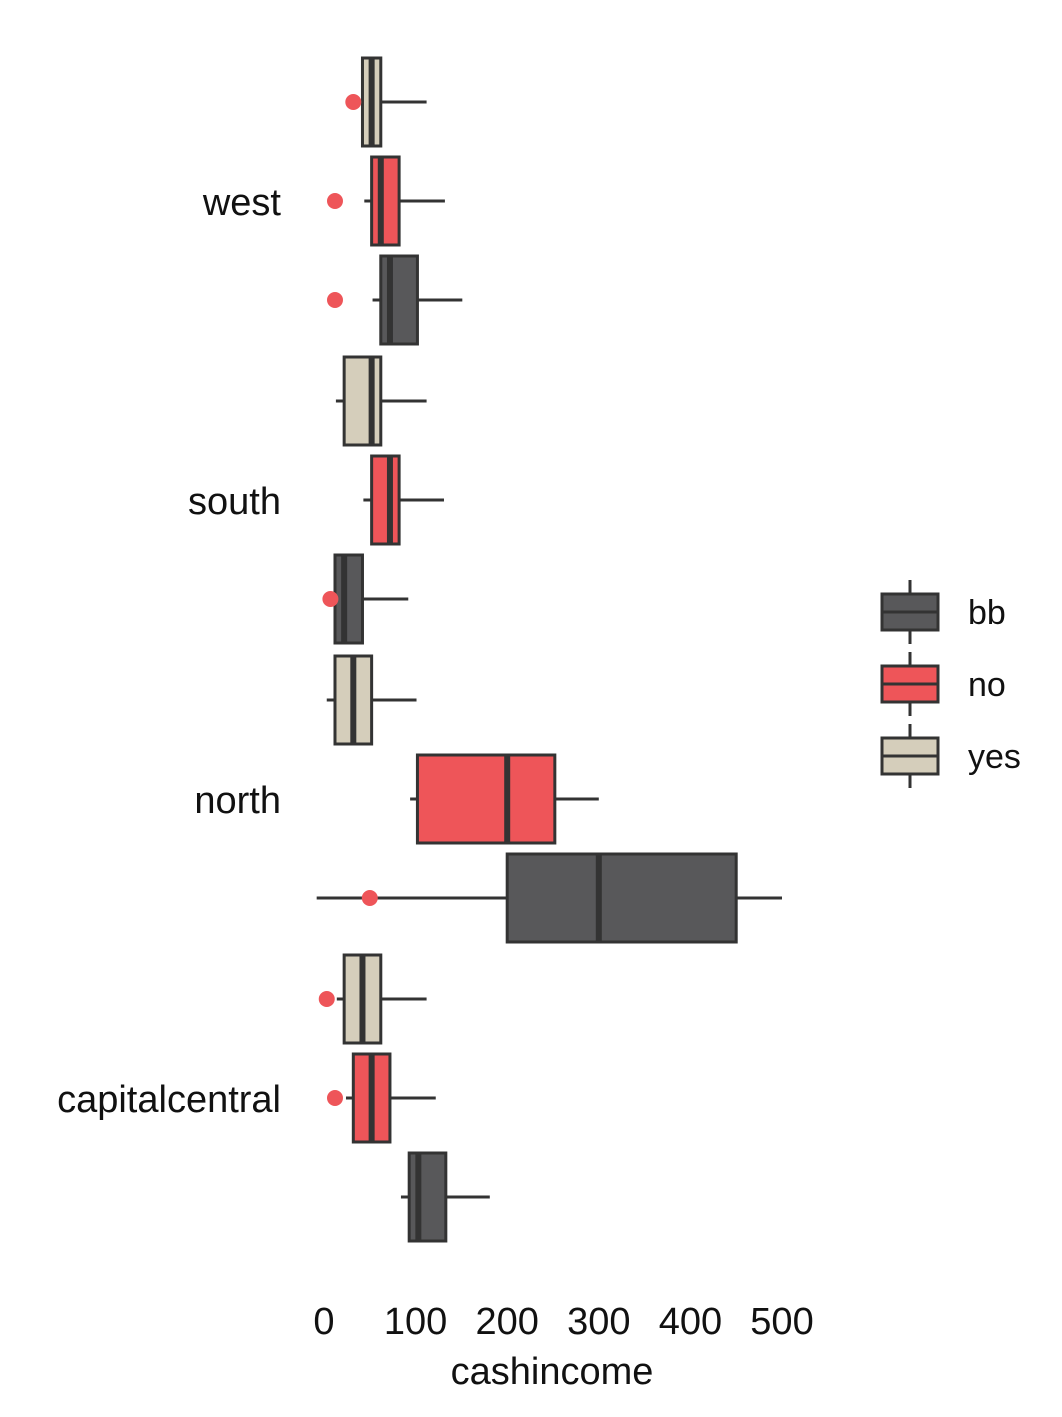 The height and width of the screenshot is (1417, 1062). I want to click on box-capitalcentral-bb, so click(445, 1197).